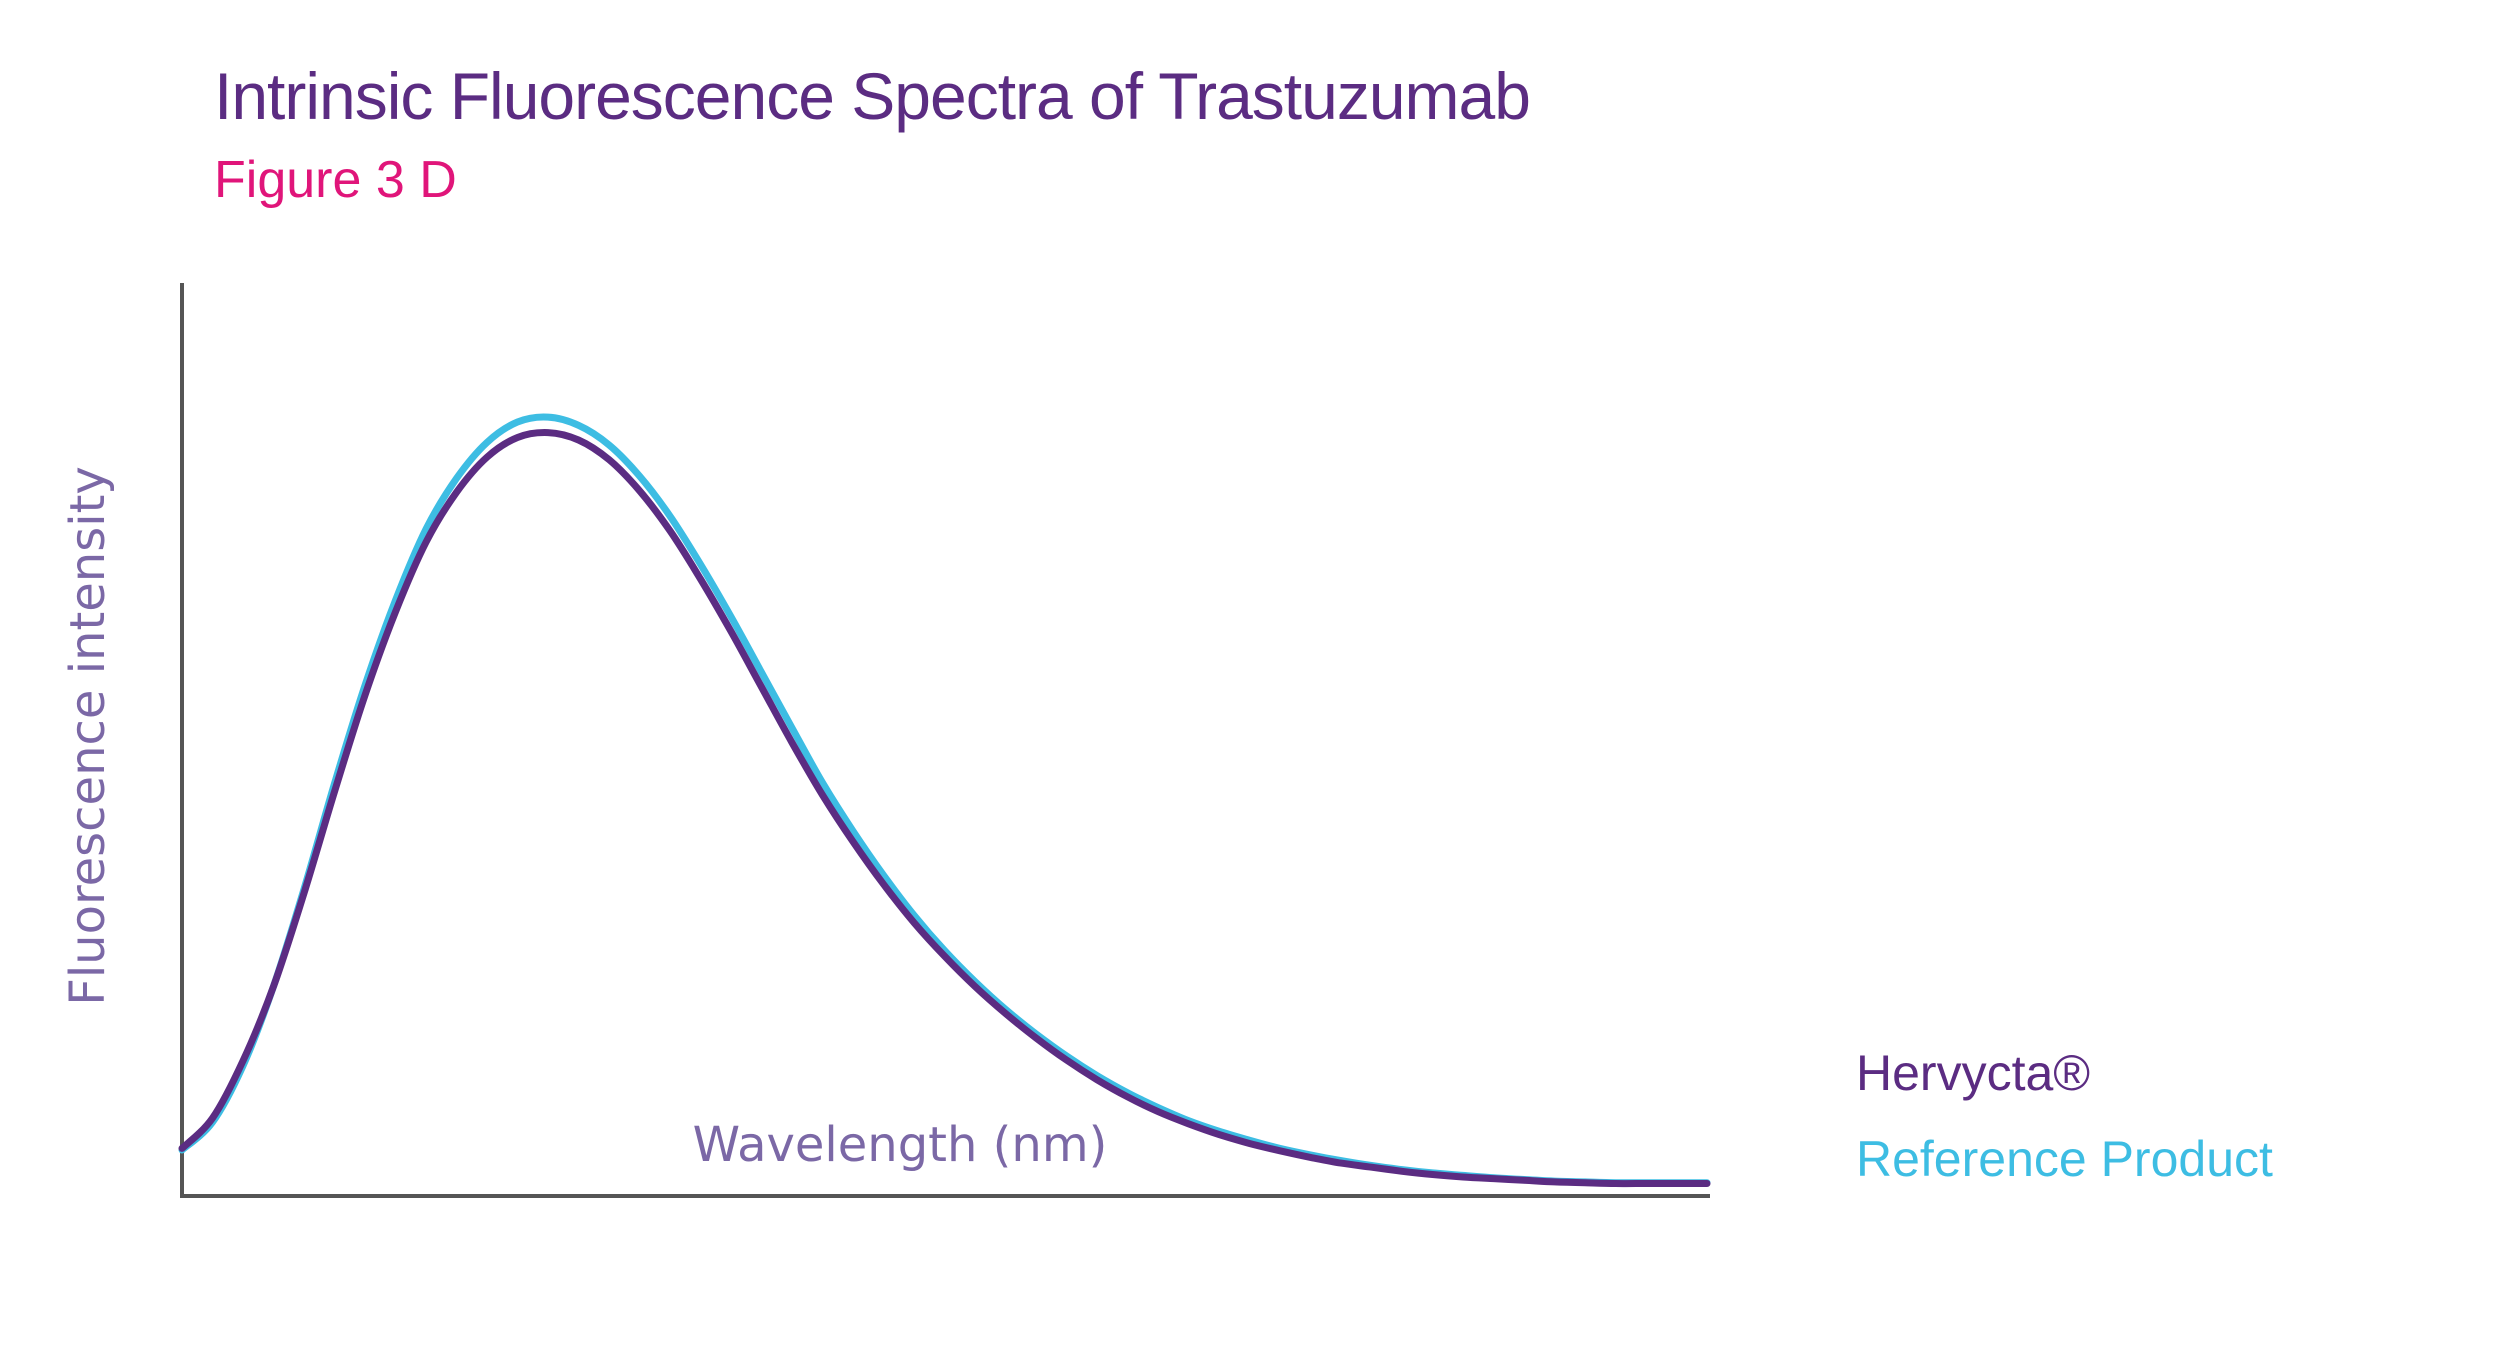 The height and width of the screenshot is (1348, 2500). What do you see at coordinates (88, 736) in the screenshot?
I see `y-axis-label: Fluorescence intensity` at bounding box center [88, 736].